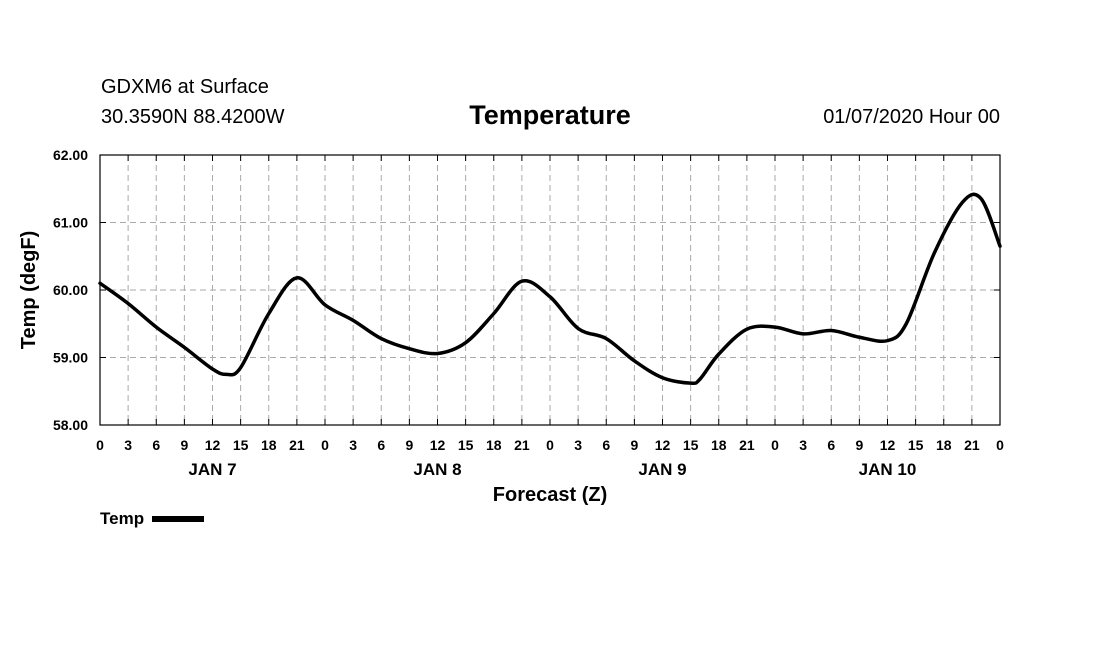  Describe the element at coordinates (70, 290) in the screenshot. I see `y-tick-label: 60.00` at that location.